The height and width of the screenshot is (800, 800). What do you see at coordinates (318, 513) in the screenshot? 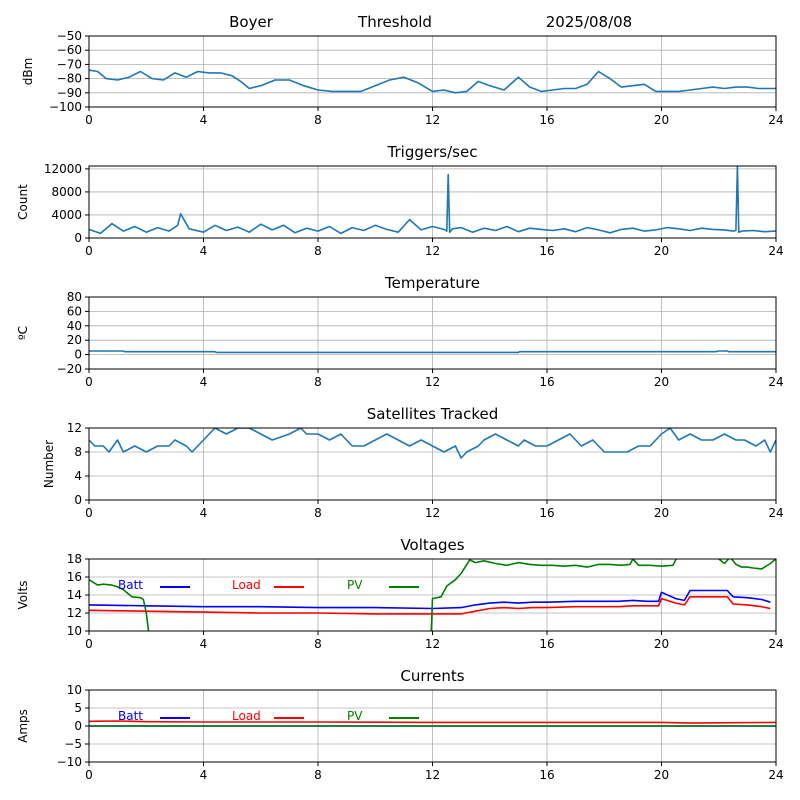
I see `satellites-x-tick-label: 8` at bounding box center [318, 513].